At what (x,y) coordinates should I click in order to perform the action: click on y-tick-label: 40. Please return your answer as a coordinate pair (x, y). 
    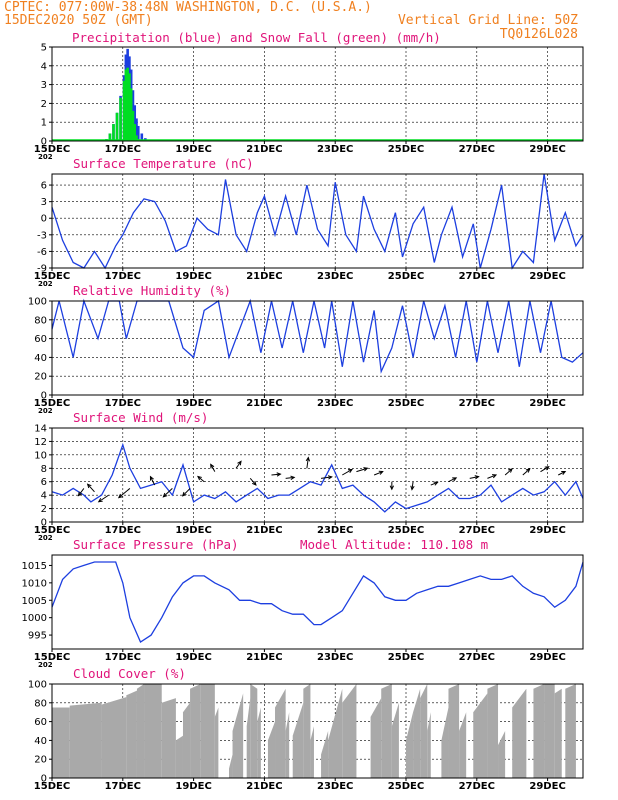
    Looking at the image, I should click on (40, 741).